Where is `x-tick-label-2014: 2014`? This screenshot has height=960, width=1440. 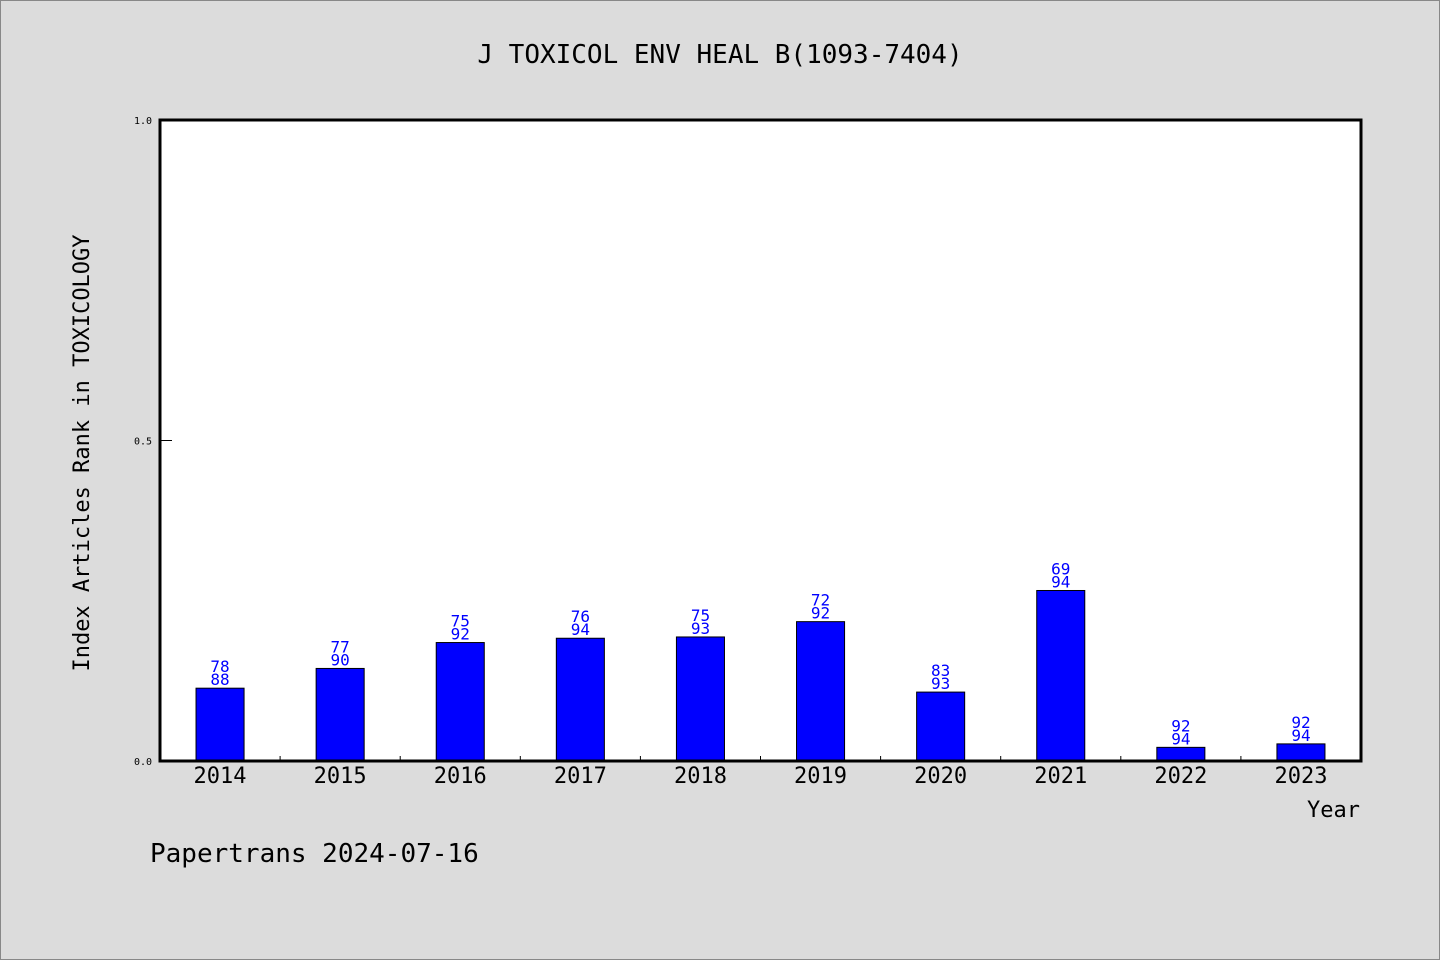
x-tick-label-2014: 2014 is located at coordinates (220, 776).